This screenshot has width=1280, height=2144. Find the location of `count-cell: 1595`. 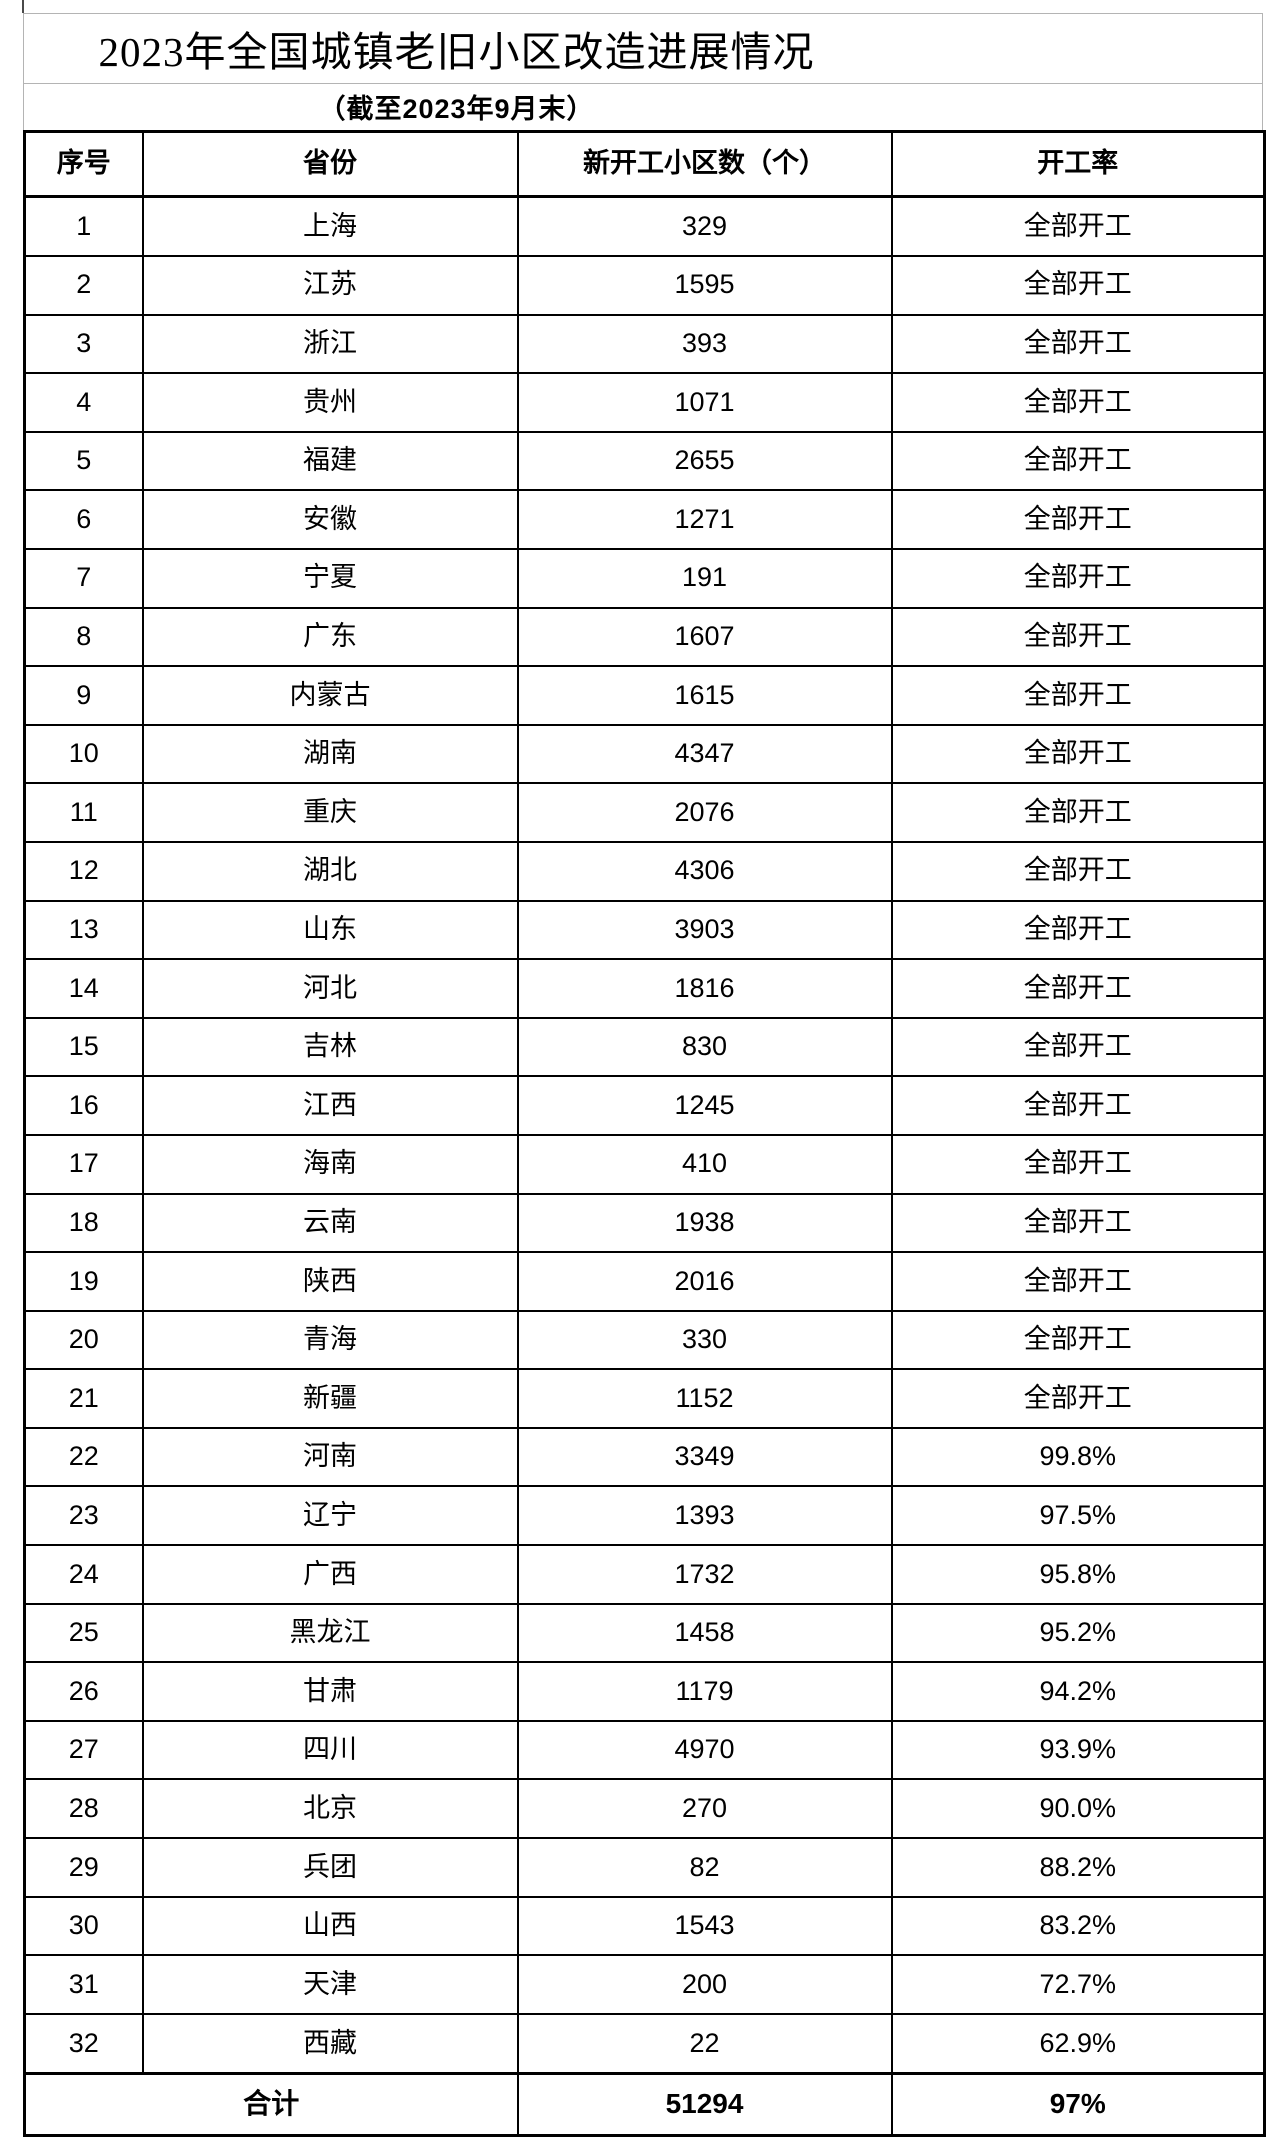

count-cell: 1595 is located at coordinates (704, 285).